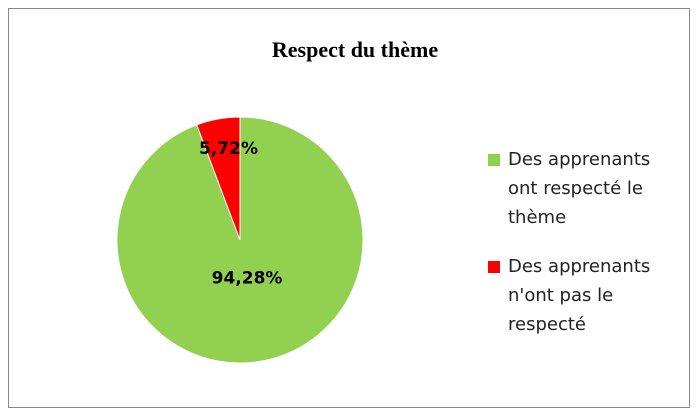  What do you see at coordinates (247, 279) in the screenshot?
I see `data-label: 94,28%` at bounding box center [247, 279].